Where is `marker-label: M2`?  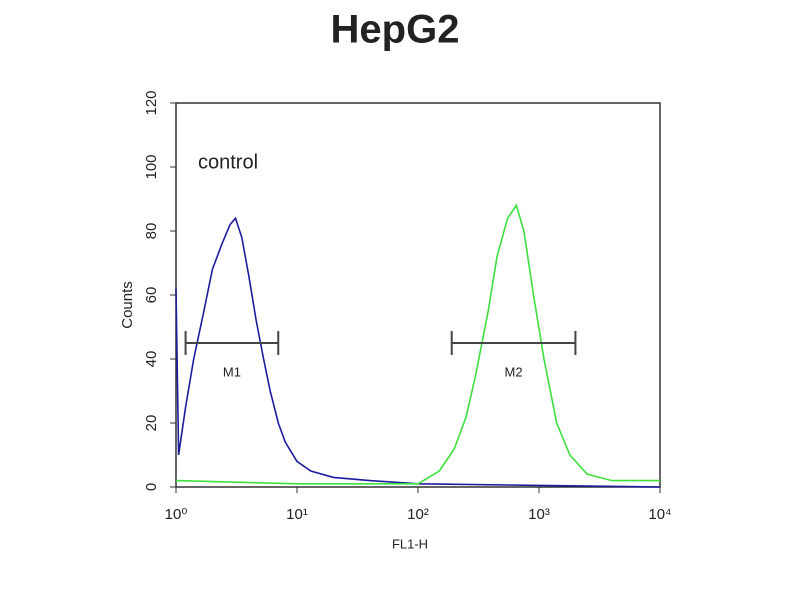
marker-label: M2 is located at coordinates (514, 371).